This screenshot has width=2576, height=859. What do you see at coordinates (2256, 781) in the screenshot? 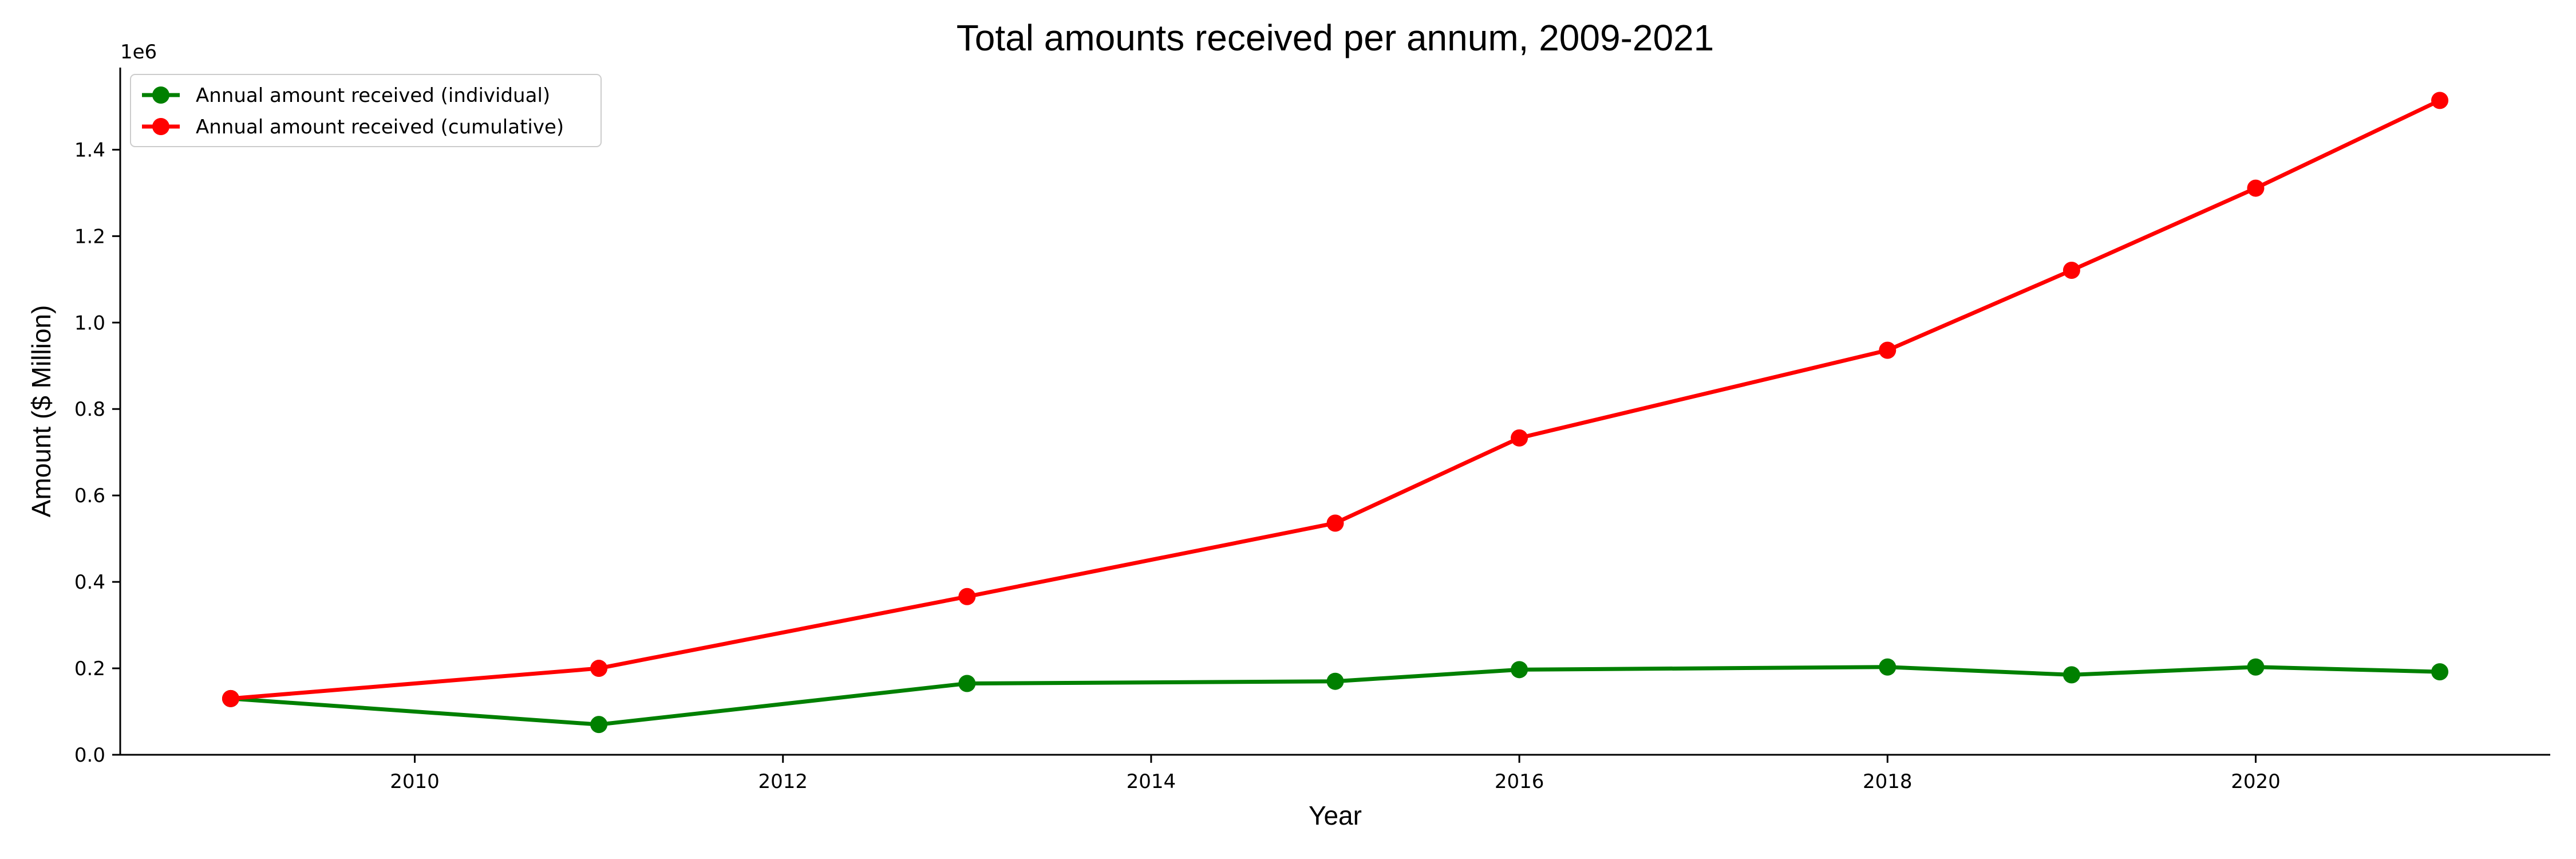
I see `x-tick-label: 2020` at bounding box center [2256, 781].